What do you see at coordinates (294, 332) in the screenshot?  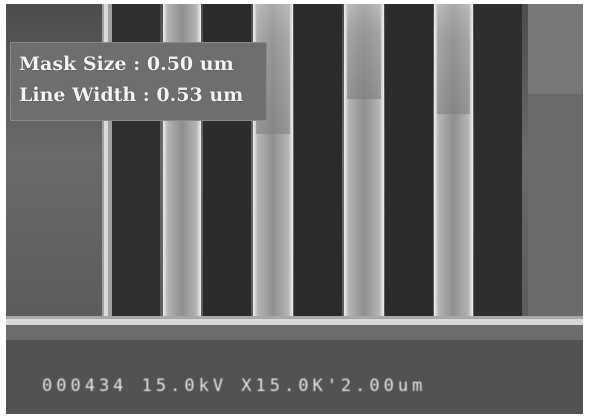 I see `substrate-transition` at bounding box center [294, 332].